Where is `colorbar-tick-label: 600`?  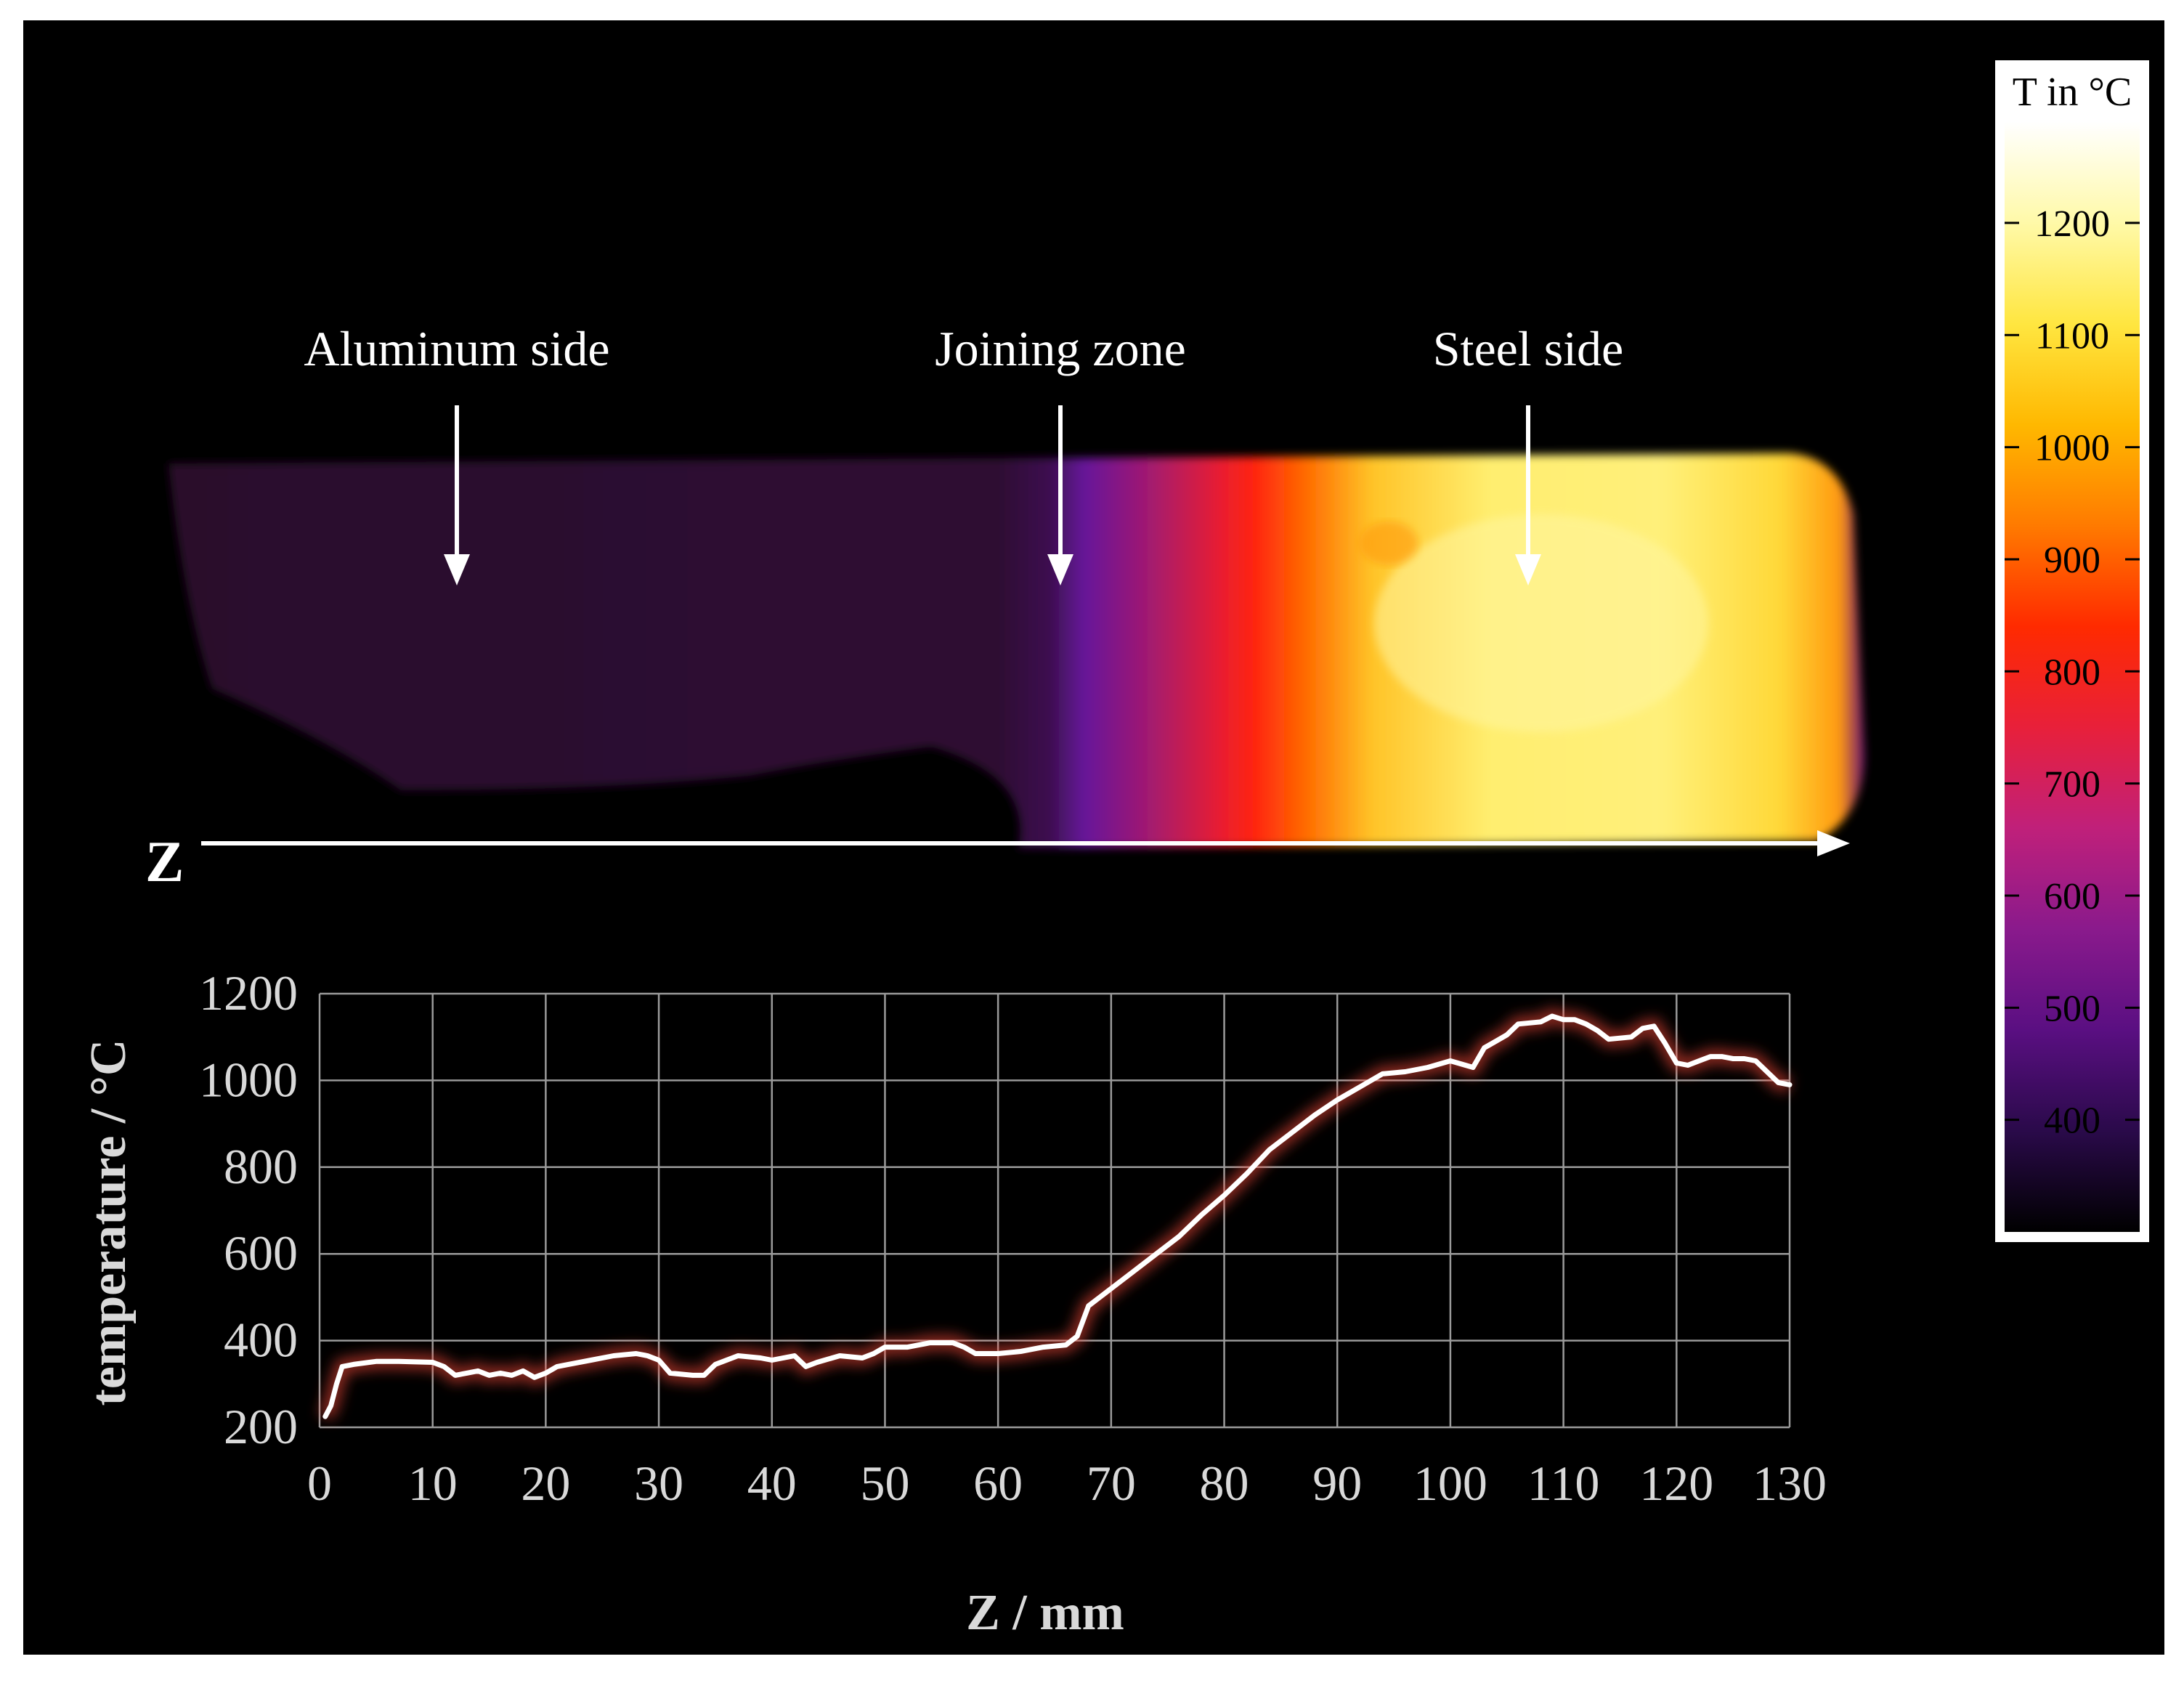 colorbar-tick-label: 600 is located at coordinates (2072, 897).